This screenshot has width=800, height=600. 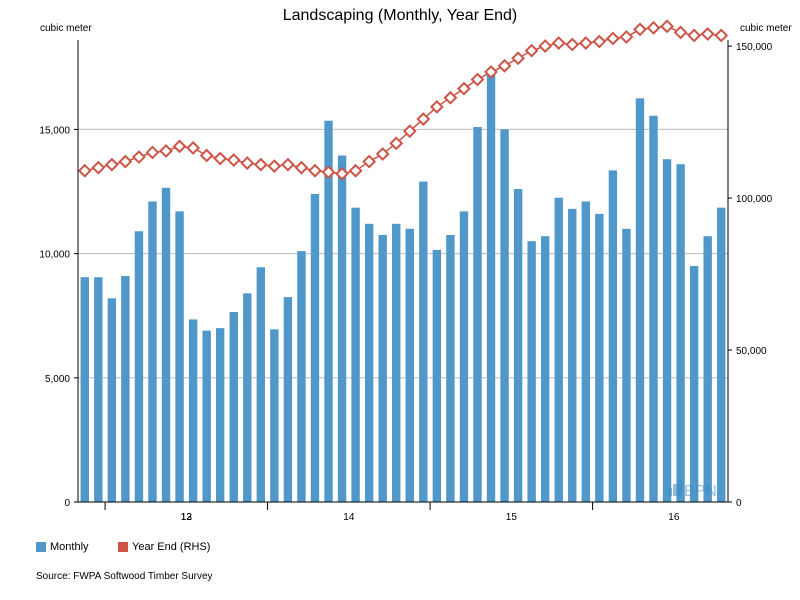 What do you see at coordinates (754, 47) in the screenshot?
I see `y-right-tick-label: 150,000` at bounding box center [754, 47].